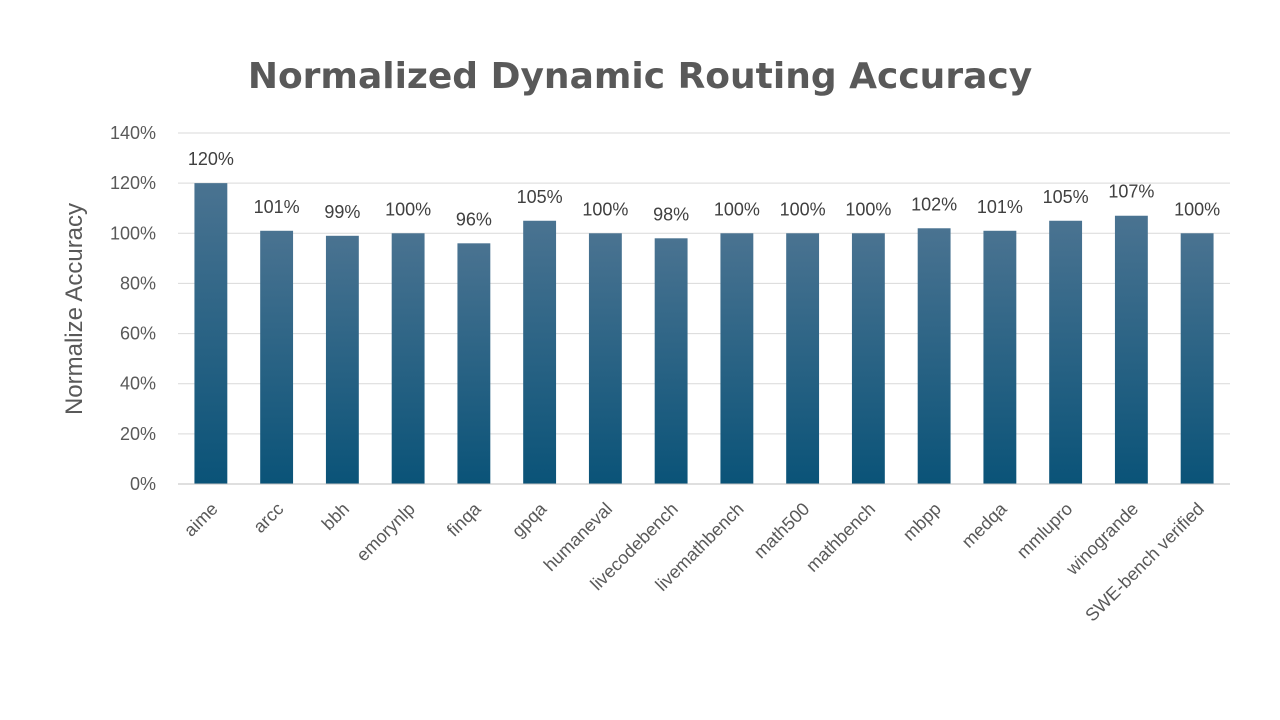 This screenshot has height=720, width=1280. What do you see at coordinates (268, 518) in the screenshot?
I see `category-label: arcc` at bounding box center [268, 518].